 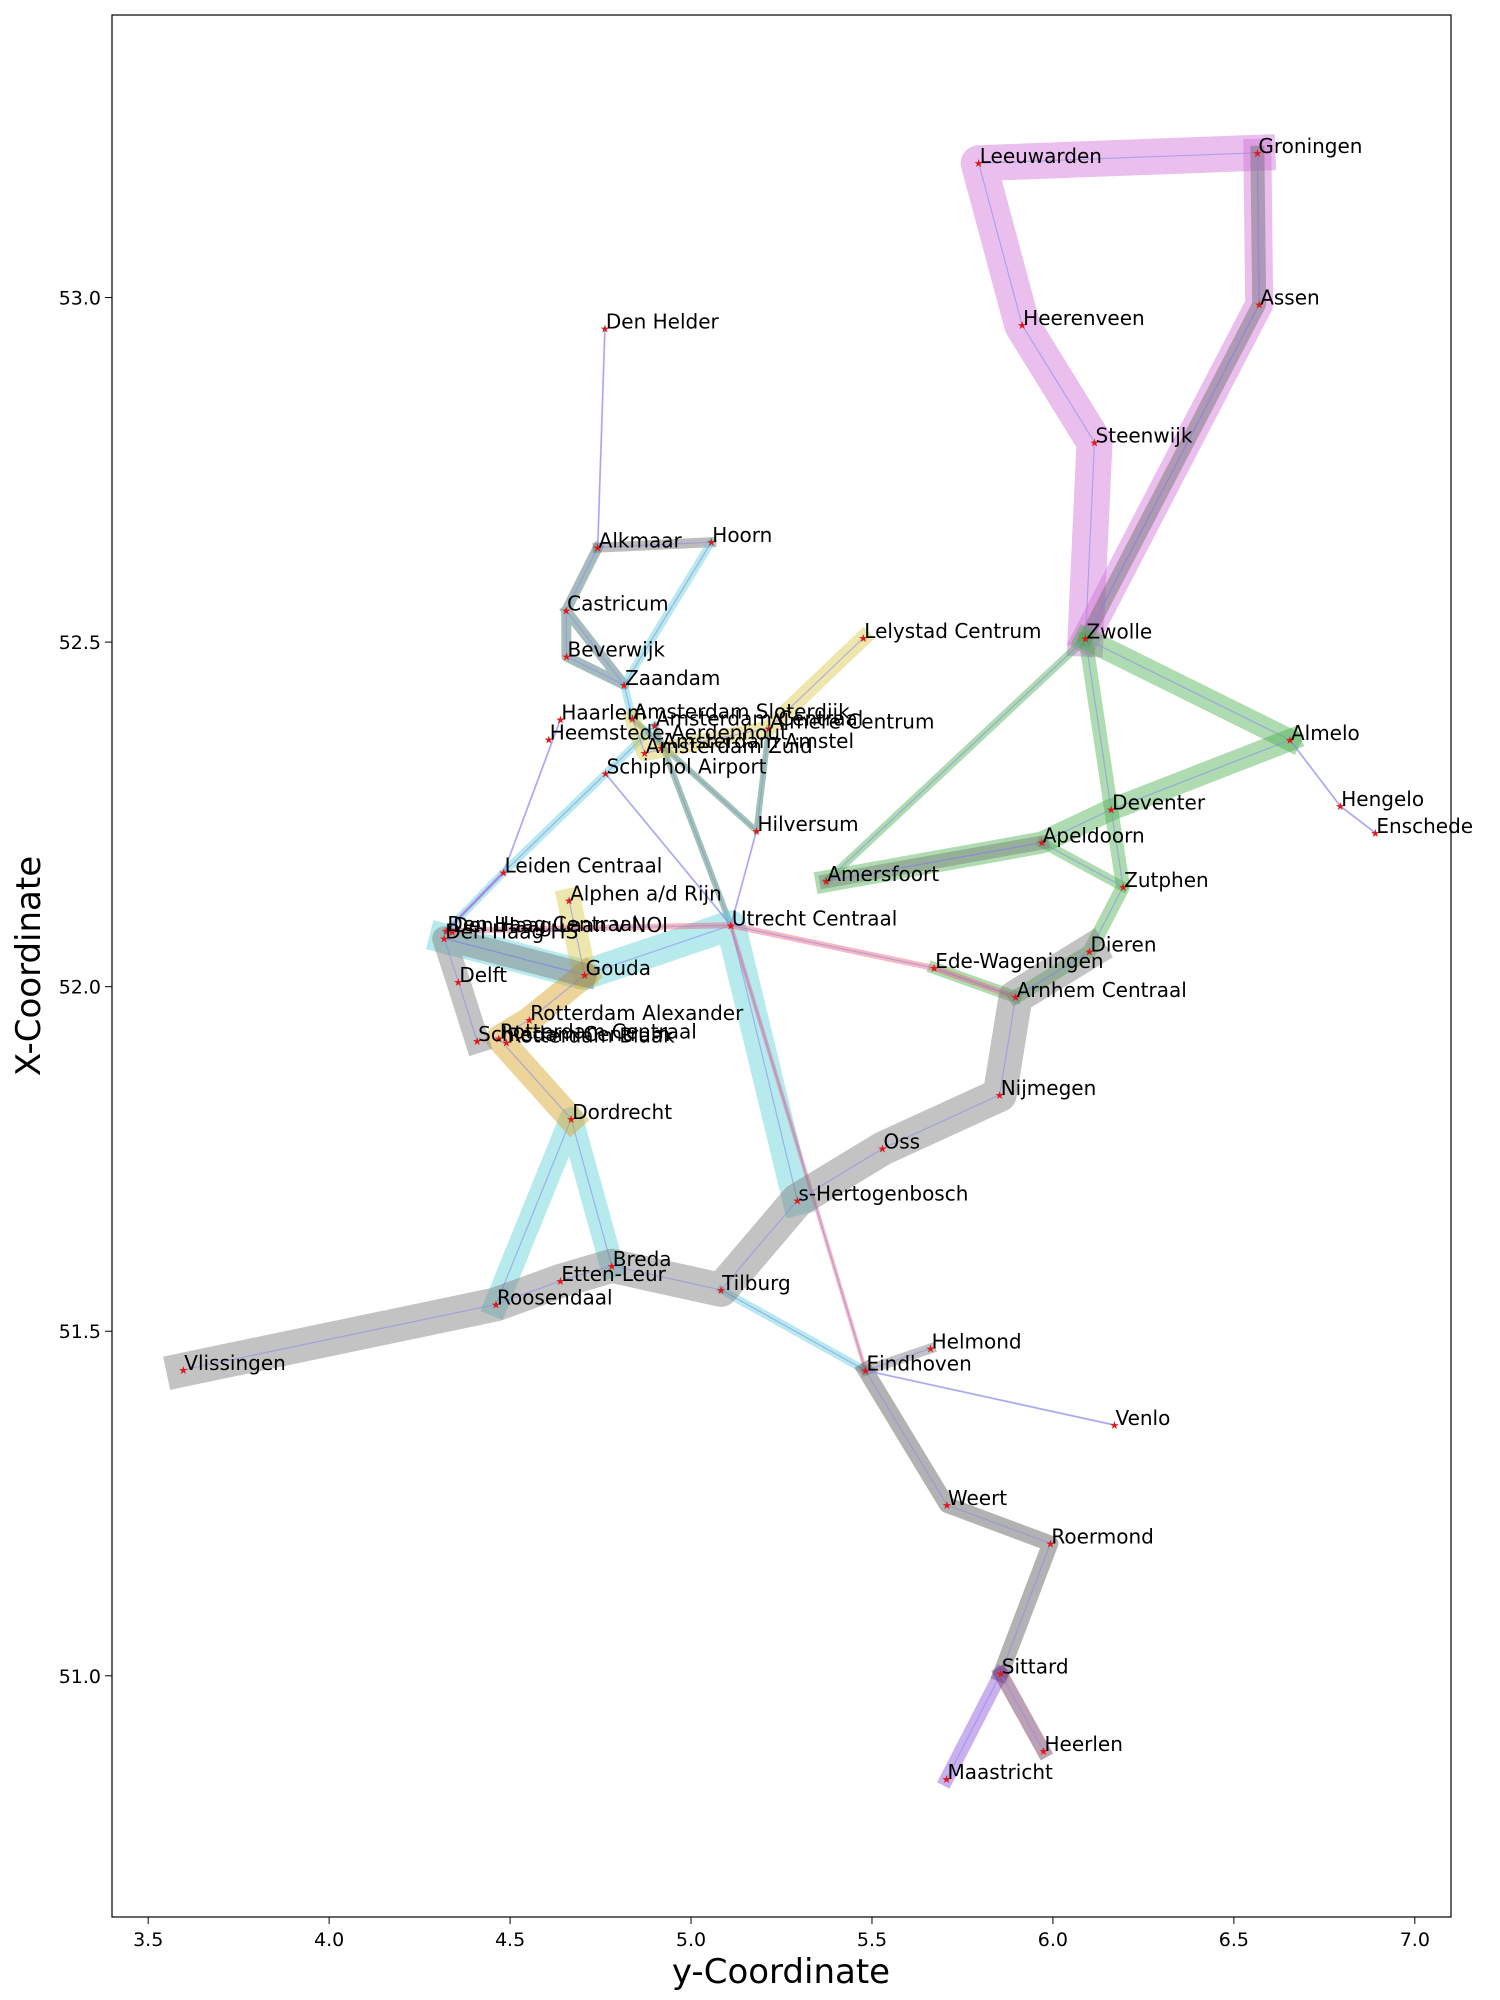 I want to click on station-label: Den Haag Laan v NOI, so click(x=560, y=925).